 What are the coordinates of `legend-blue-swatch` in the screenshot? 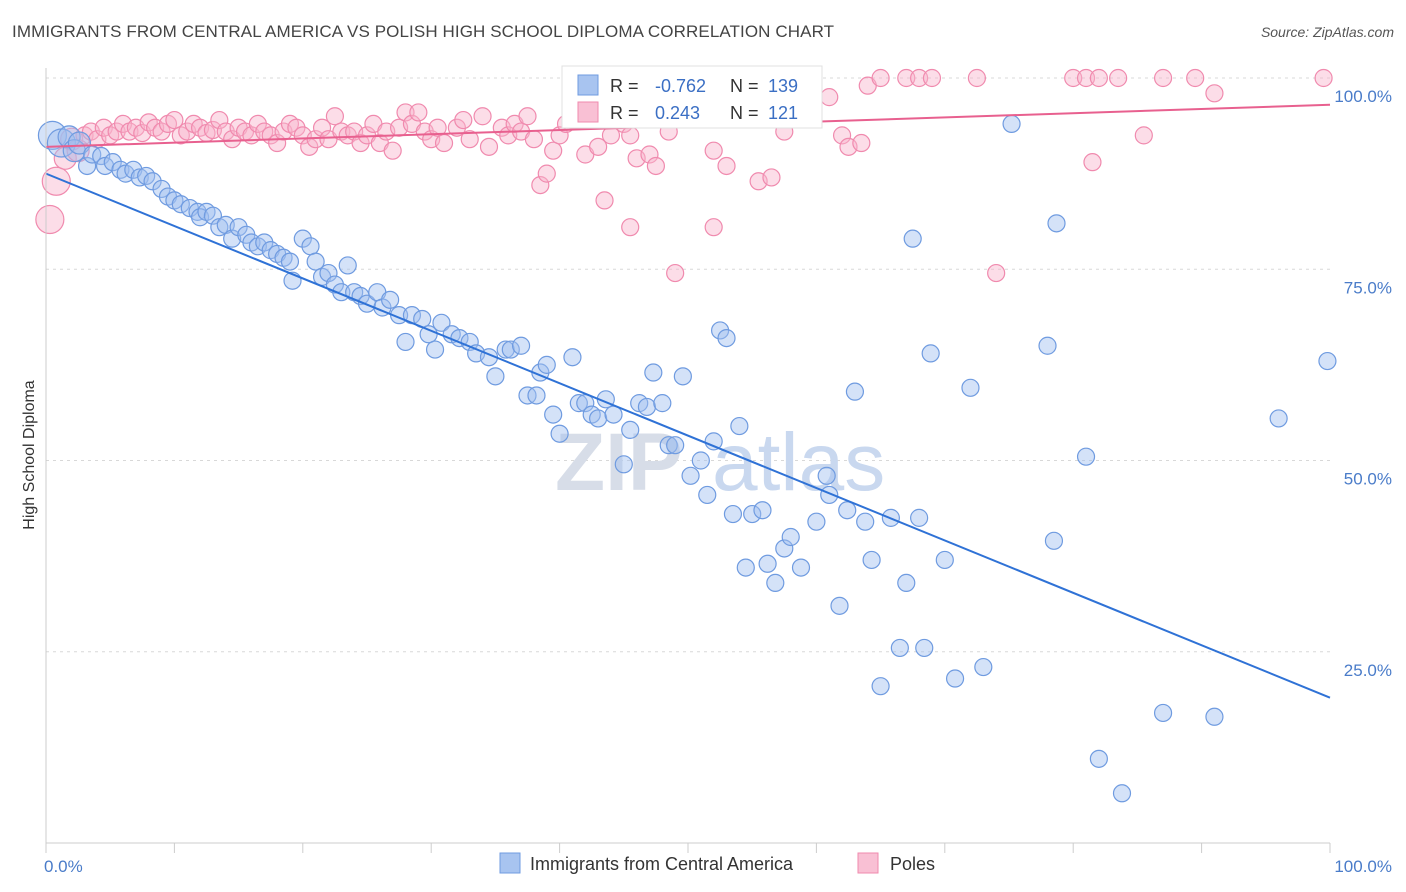 It's located at (588, 85).